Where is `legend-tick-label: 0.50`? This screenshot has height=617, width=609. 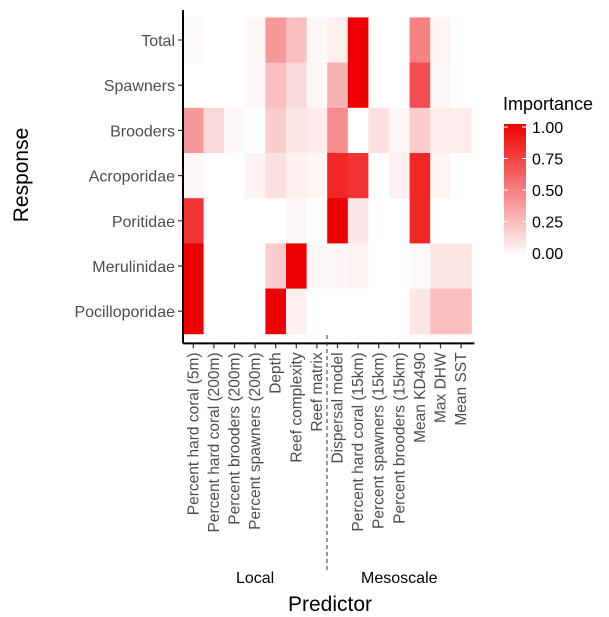
legend-tick-label: 0.50 is located at coordinates (547, 191).